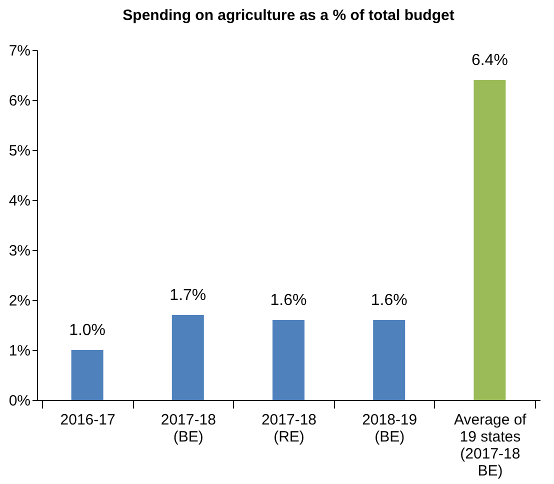 The height and width of the screenshot is (484, 554). What do you see at coordinates (19, 101) in the screenshot?
I see `y-tick-label: 6%` at bounding box center [19, 101].